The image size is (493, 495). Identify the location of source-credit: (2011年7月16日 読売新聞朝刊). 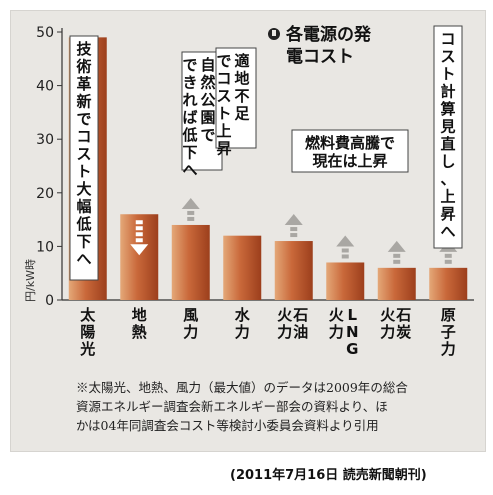
(328, 475).